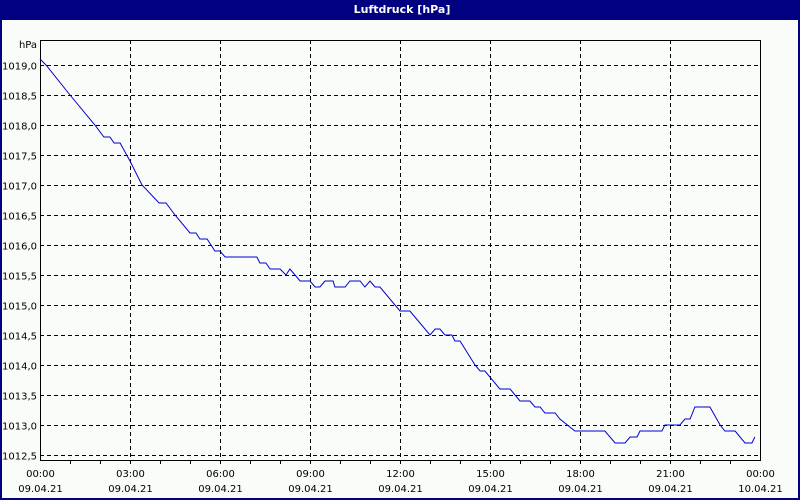  What do you see at coordinates (19, 157) in the screenshot?
I see `y-tick-label: 1017,5` at bounding box center [19, 157].